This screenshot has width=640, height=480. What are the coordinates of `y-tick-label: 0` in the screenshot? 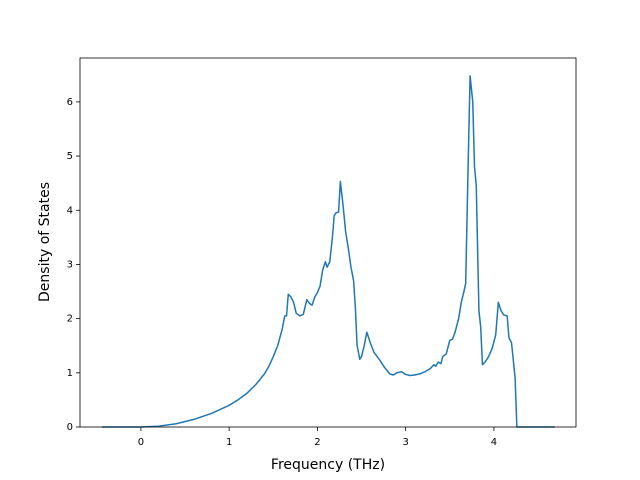 It's located at (70, 427).